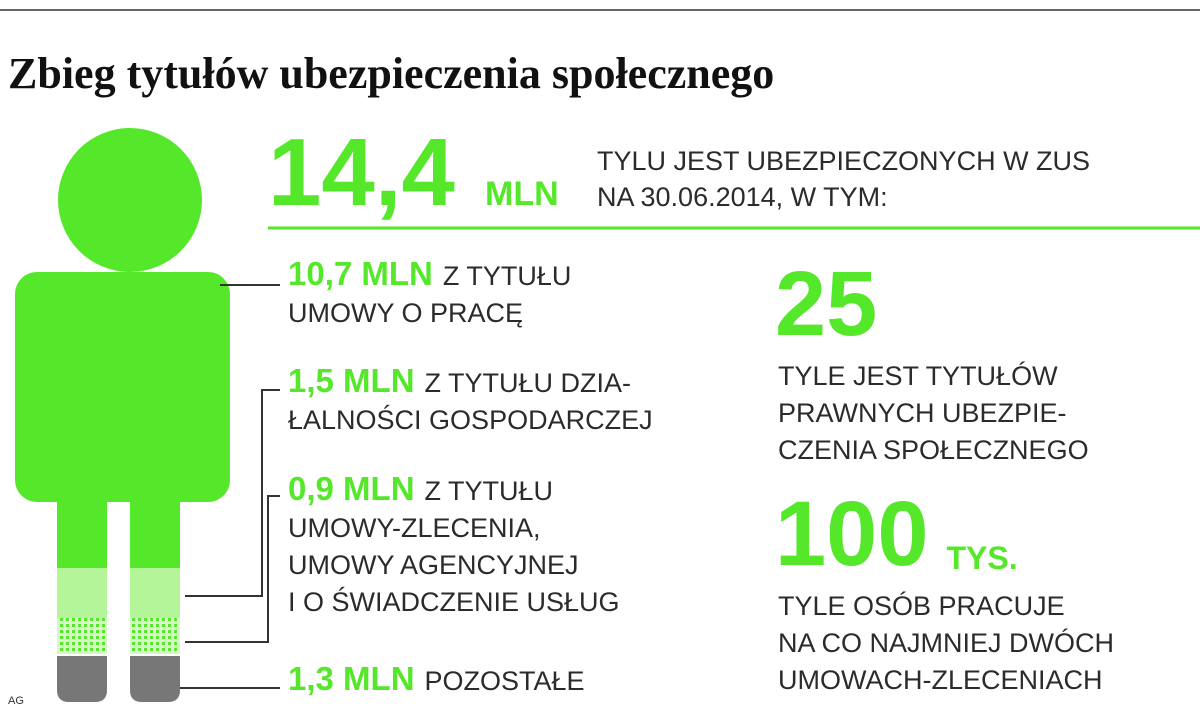 This screenshot has height=710, width=1200. I want to click on item-heading: 1,5 MLN Z TYTUŁU DZIA-, so click(459, 380).